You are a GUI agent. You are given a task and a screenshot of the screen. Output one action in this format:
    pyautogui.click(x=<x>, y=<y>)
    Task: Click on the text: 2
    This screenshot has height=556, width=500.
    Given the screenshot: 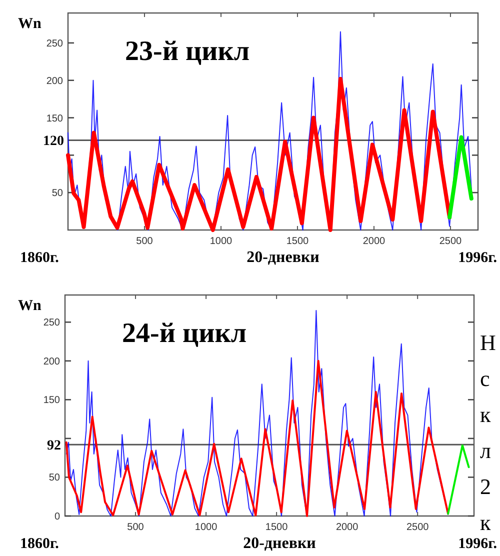 What is the action you would take?
    pyautogui.click(x=485, y=486)
    